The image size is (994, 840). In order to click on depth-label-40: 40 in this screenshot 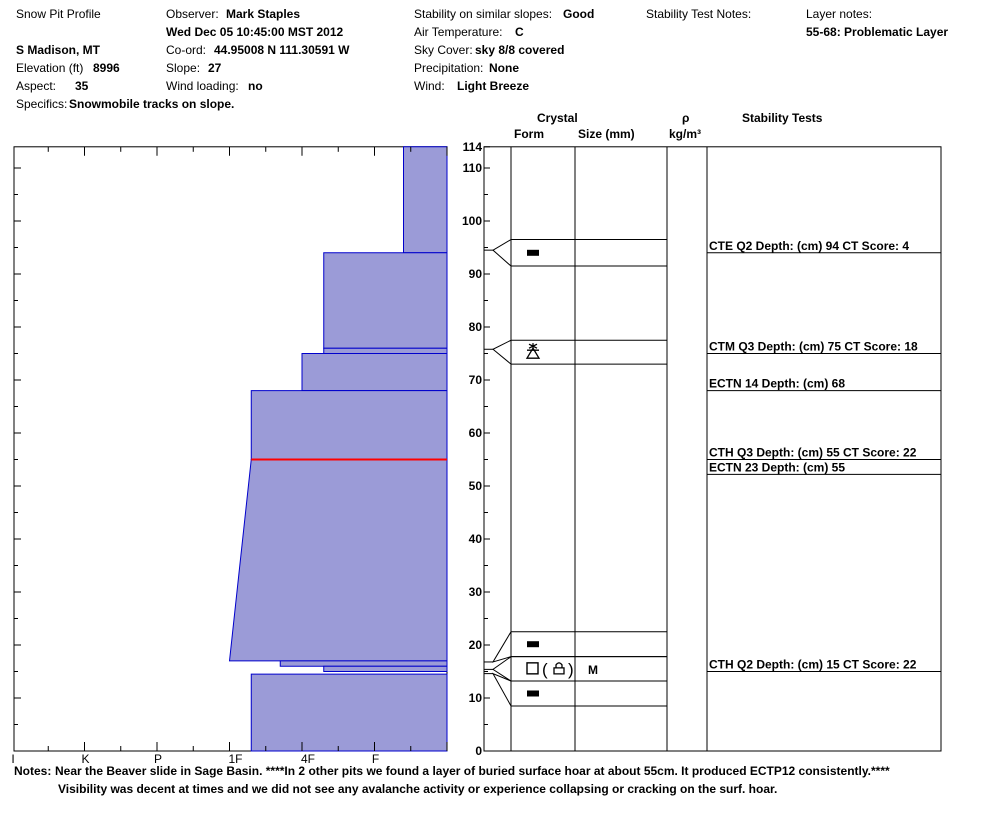, I will do `click(476, 539)`.